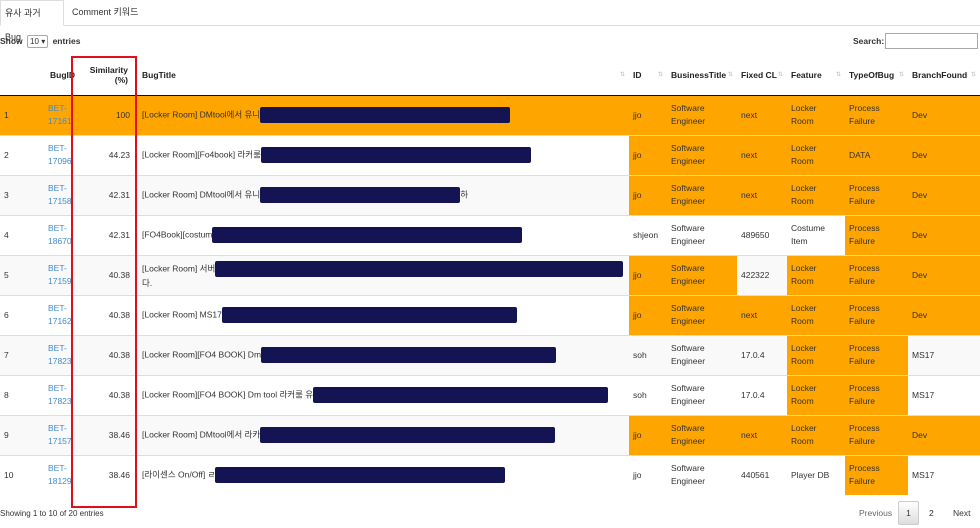  I want to click on col-header-business-title: BusinessTitle ⇅, so click(702, 75).